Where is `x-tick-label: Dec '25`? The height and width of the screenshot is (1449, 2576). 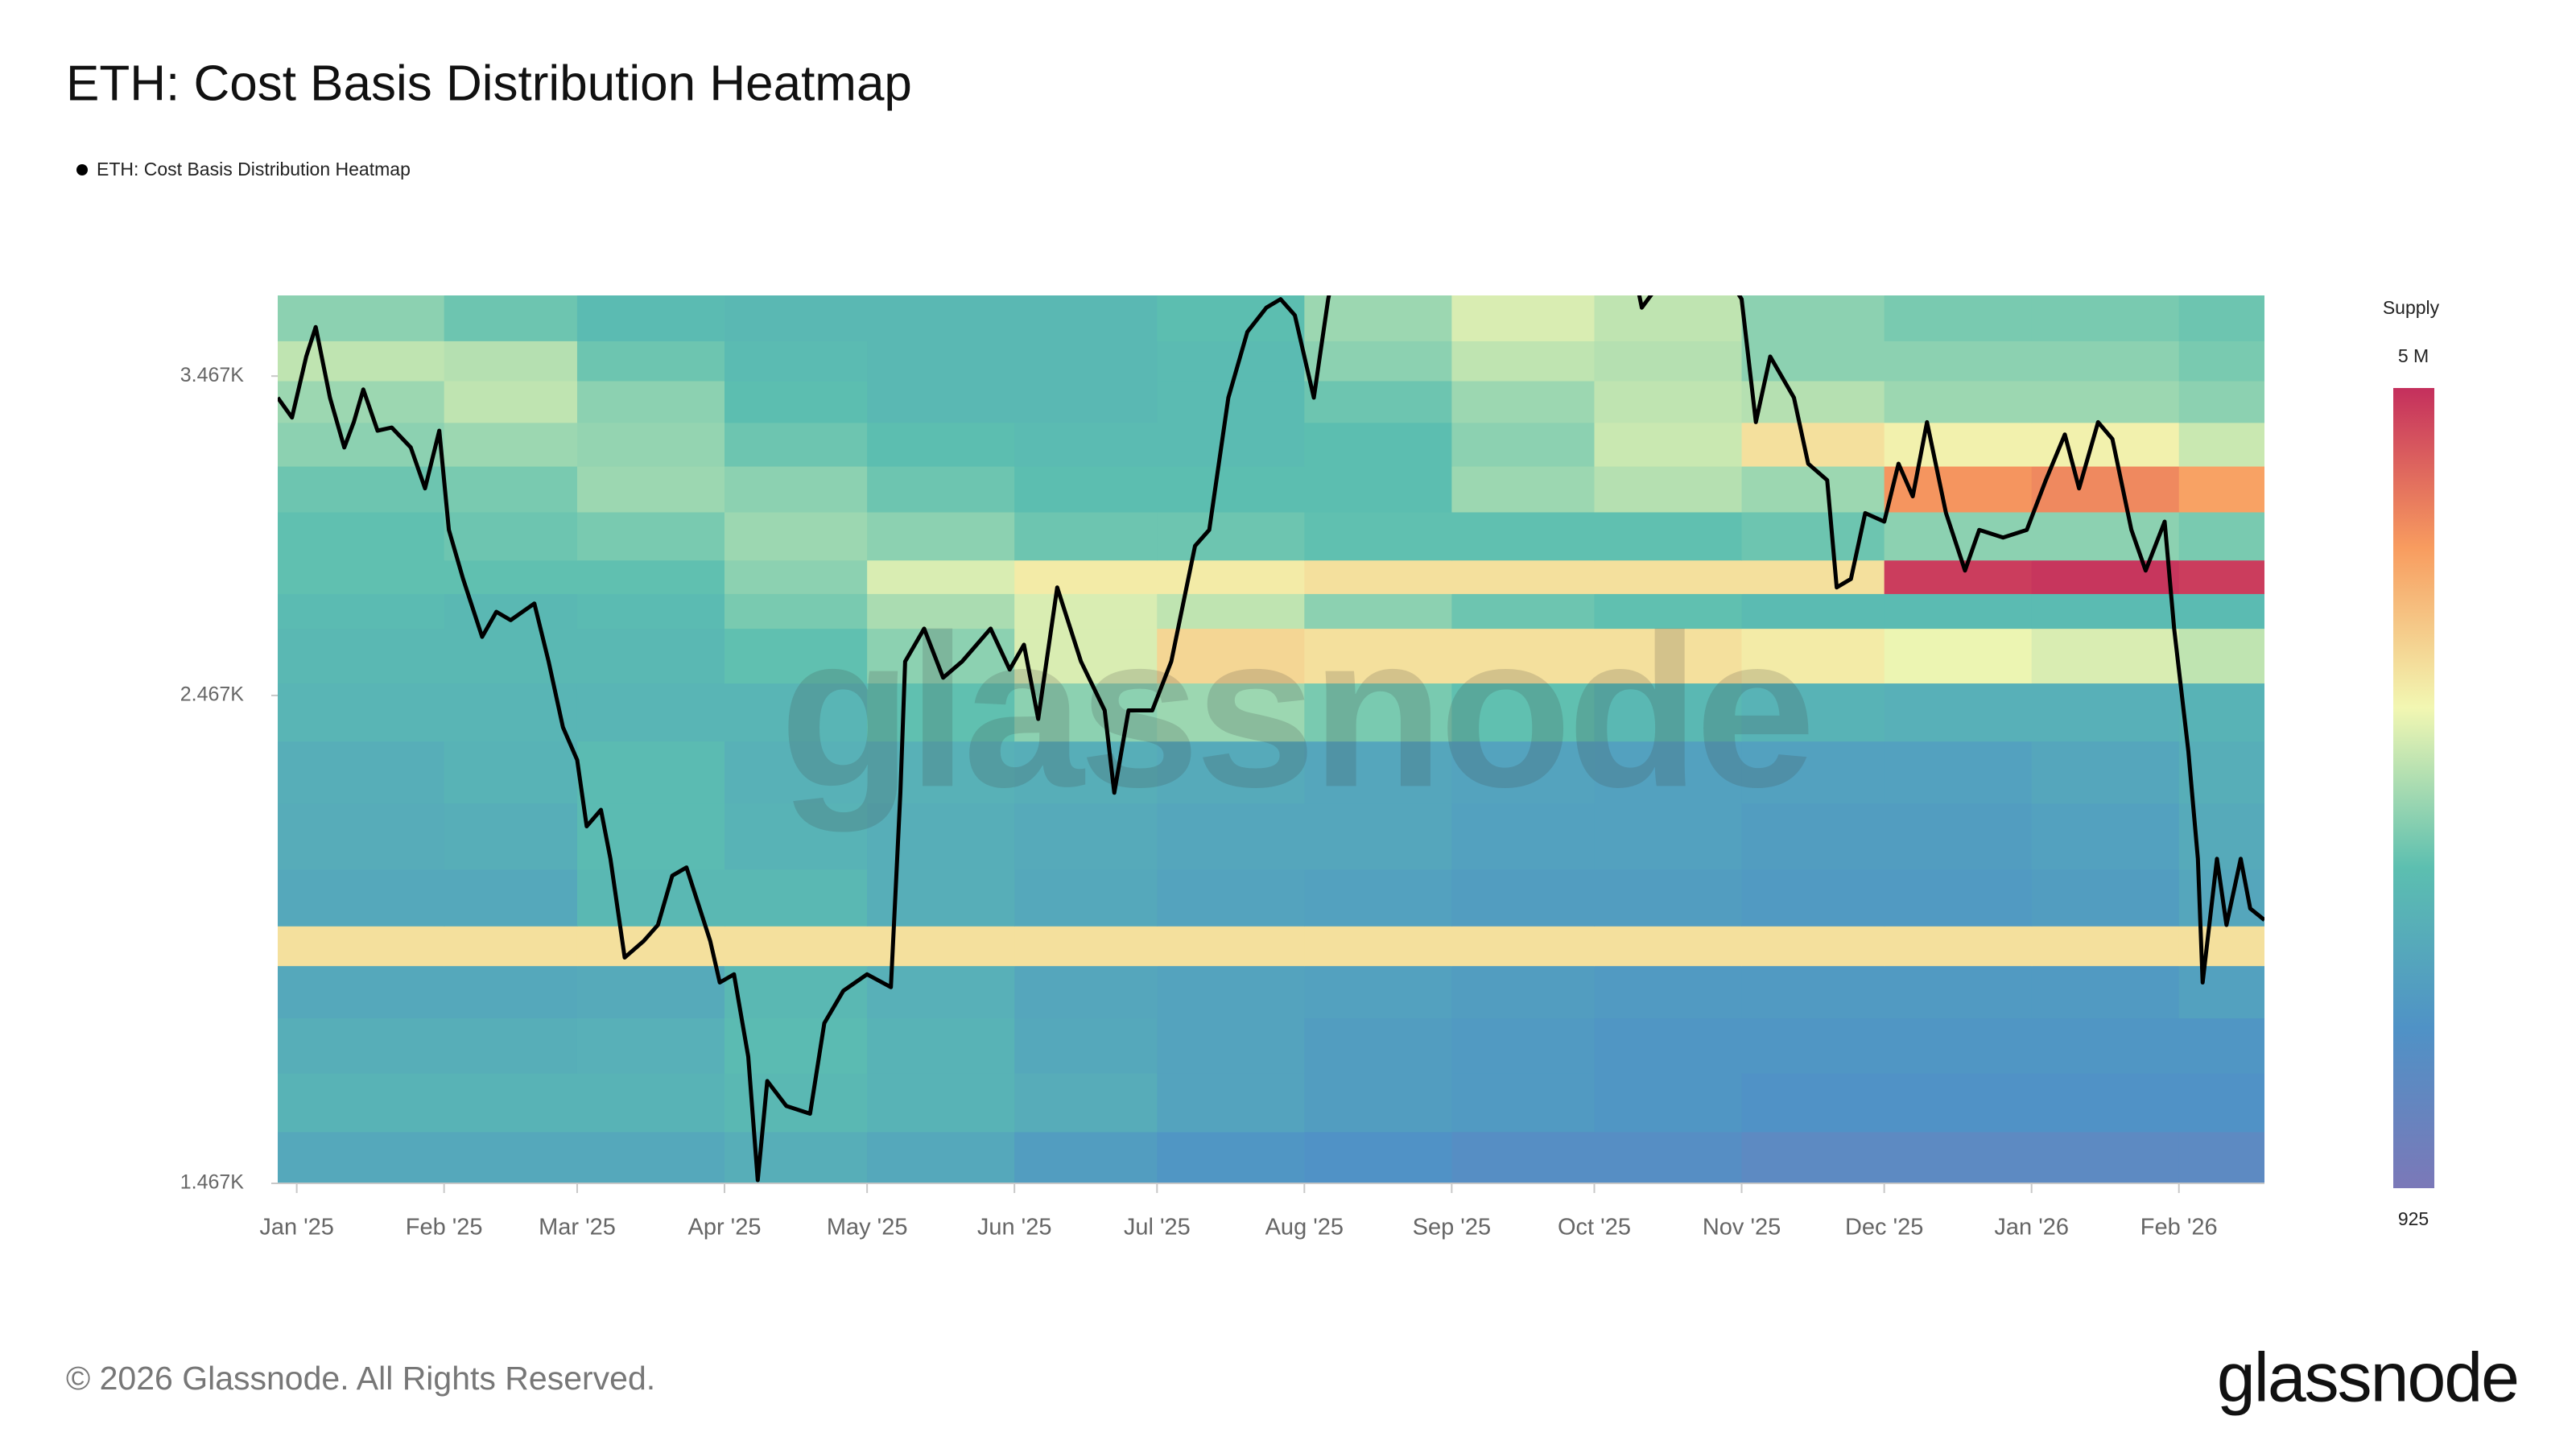
x-tick-label: Dec '25 is located at coordinates (1884, 1228).